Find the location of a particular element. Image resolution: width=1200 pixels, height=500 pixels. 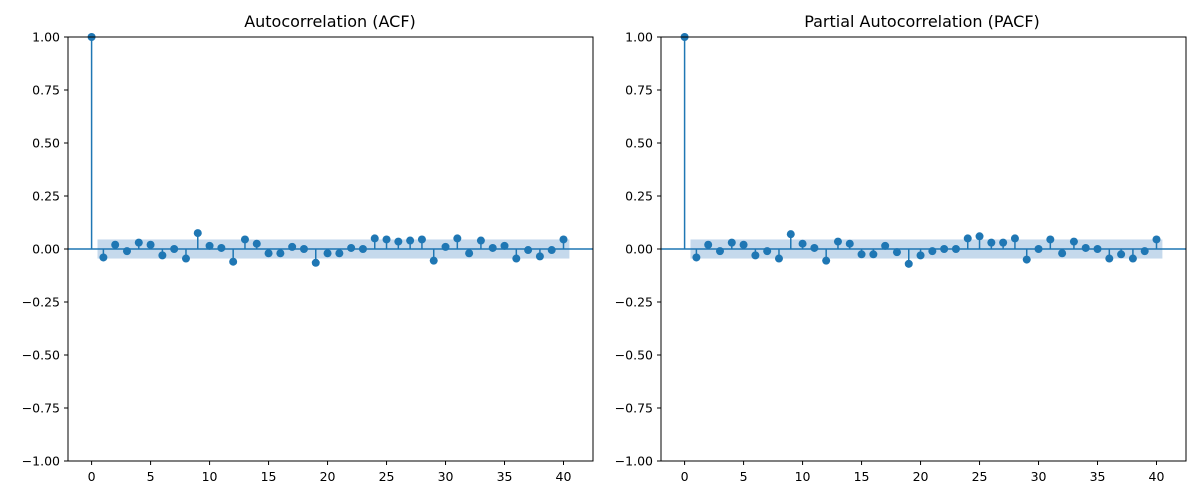

pacf-xtick-label: 35 is located at coordinates (1098, 476).